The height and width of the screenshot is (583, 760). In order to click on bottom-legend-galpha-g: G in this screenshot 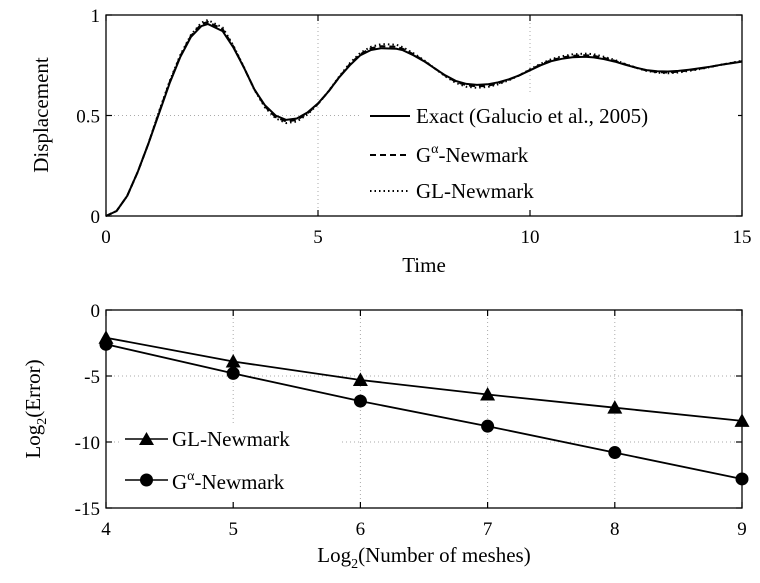, I will do `click(179, 482)`.